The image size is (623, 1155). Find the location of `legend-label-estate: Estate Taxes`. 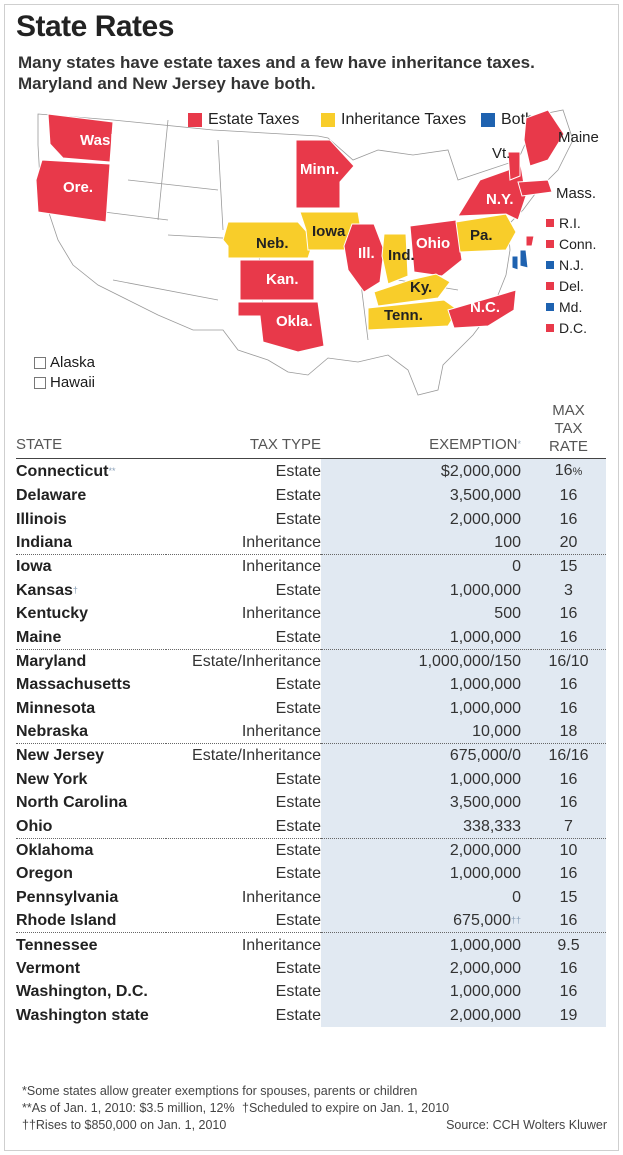

legend-label-estate: Estate Taxes is located at coordinates (254, 119).